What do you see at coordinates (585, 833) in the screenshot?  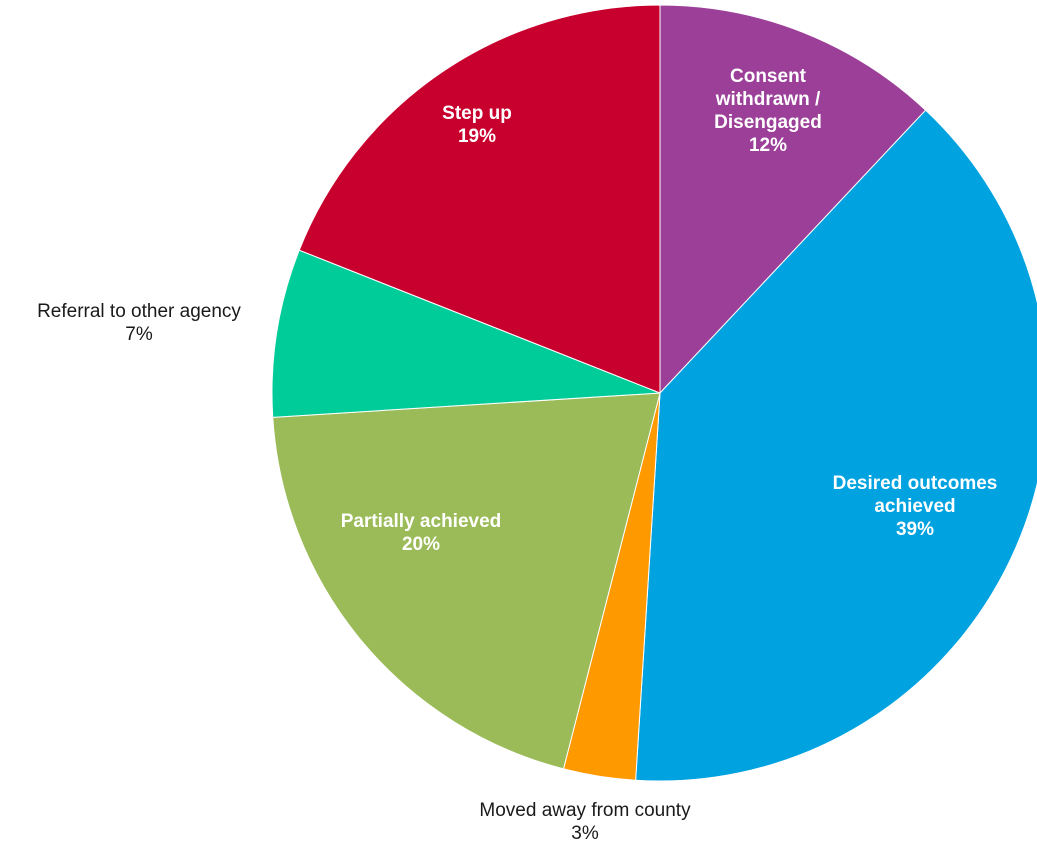 I see `data-label-percent: 3%` at bounding box center [585, 833].